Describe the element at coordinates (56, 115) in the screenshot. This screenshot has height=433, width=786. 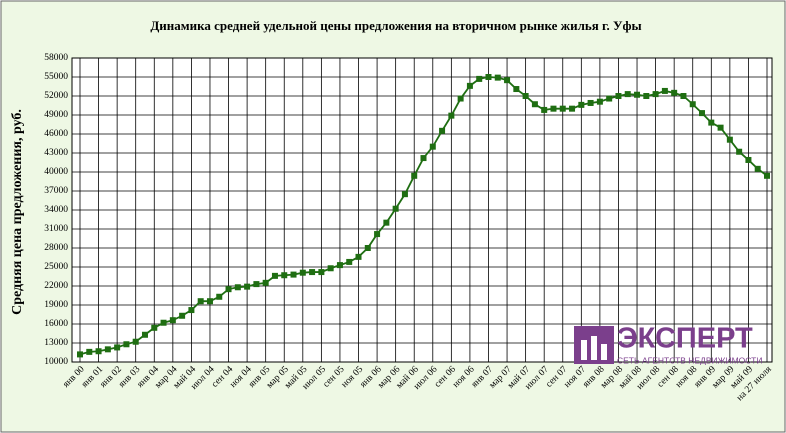
I see `y-tick-label: 49000` at that location.